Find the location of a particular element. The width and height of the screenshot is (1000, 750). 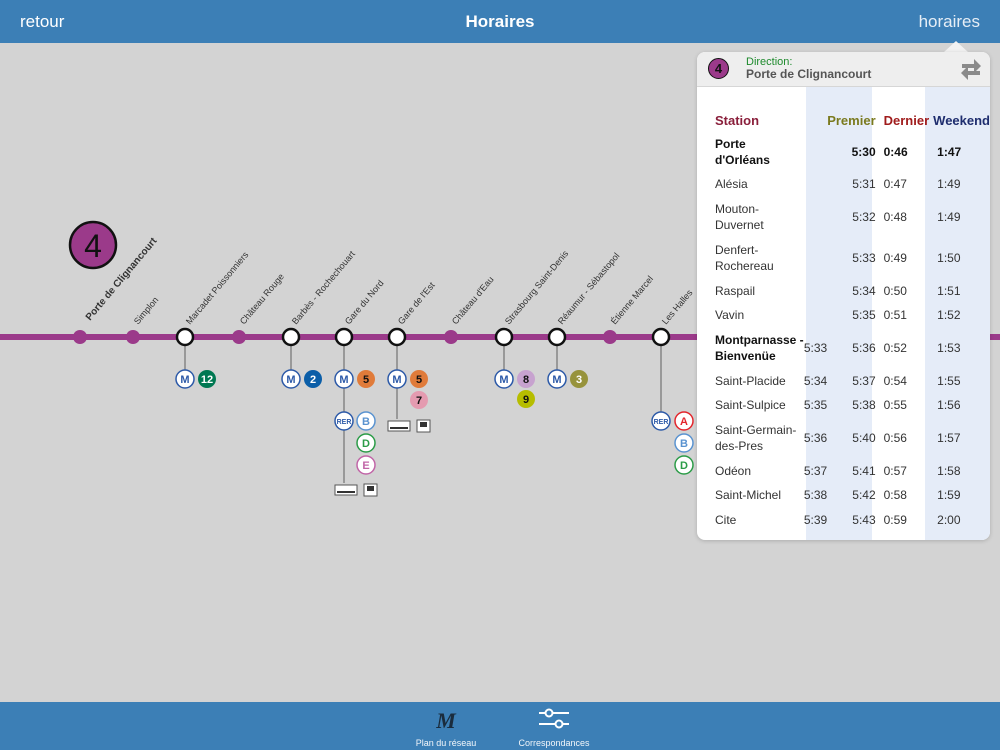

premier-time: 5:31 is located at coordinates (864, 184).